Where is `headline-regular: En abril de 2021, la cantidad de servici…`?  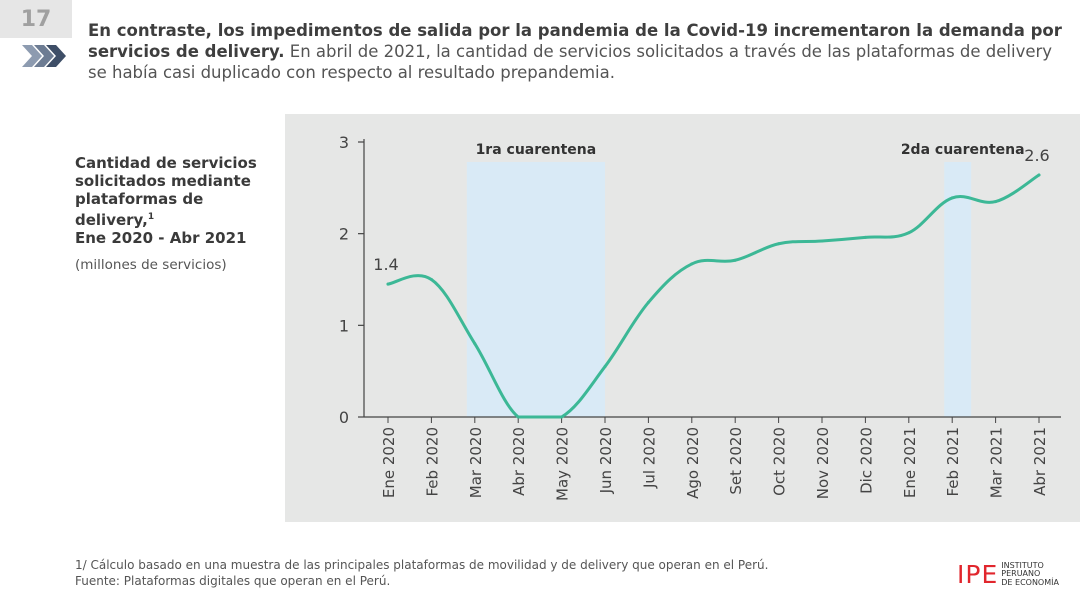 headline-regular: En abril de 2021, la cantidad de servici… is located at coordinates (570, 62).